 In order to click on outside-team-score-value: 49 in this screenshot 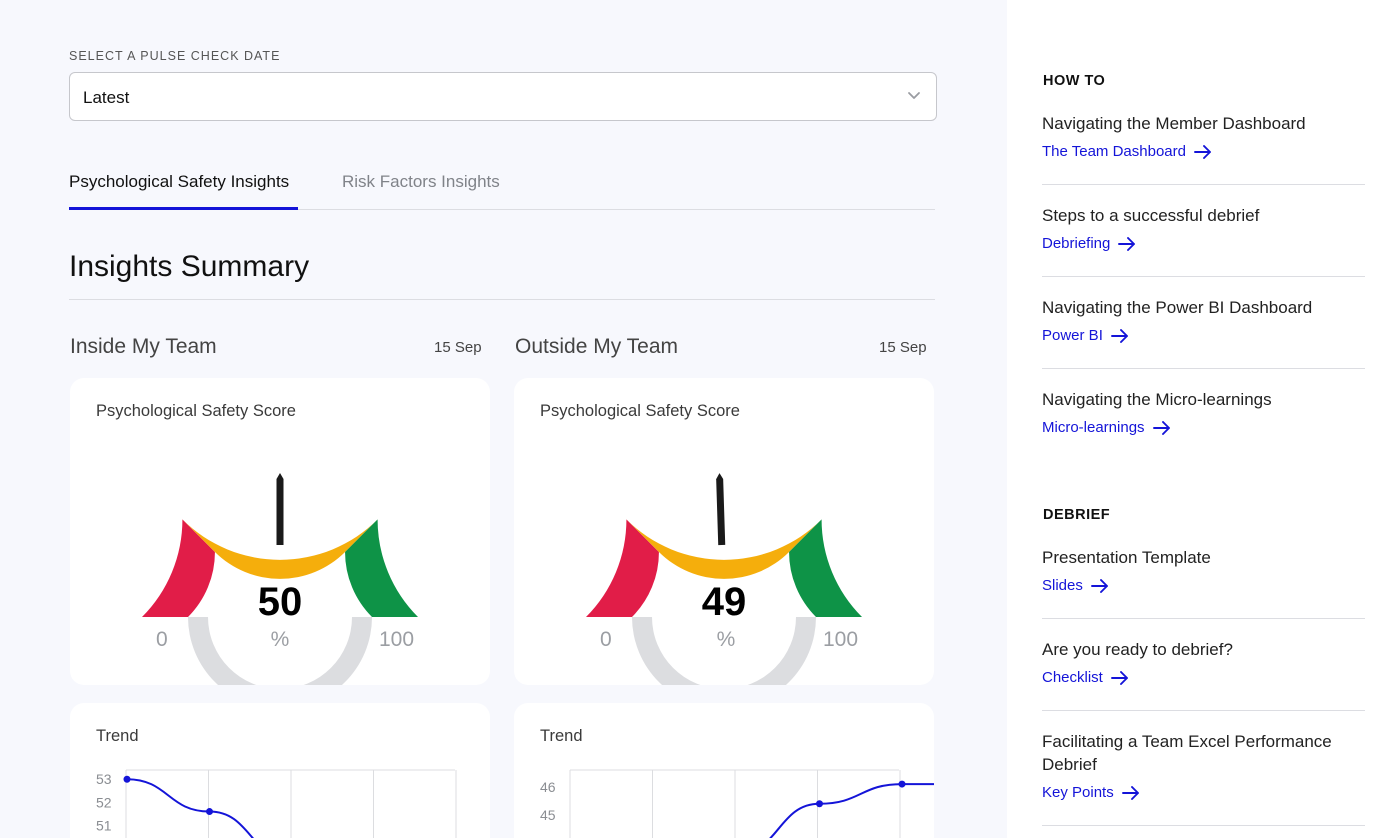, I will do `click(724, 602)`.